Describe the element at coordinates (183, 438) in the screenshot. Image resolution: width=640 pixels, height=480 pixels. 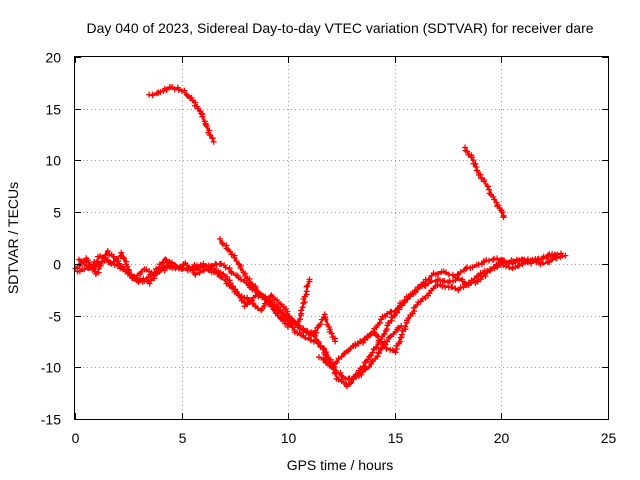
I see `x-tick-label: 5` at that location.